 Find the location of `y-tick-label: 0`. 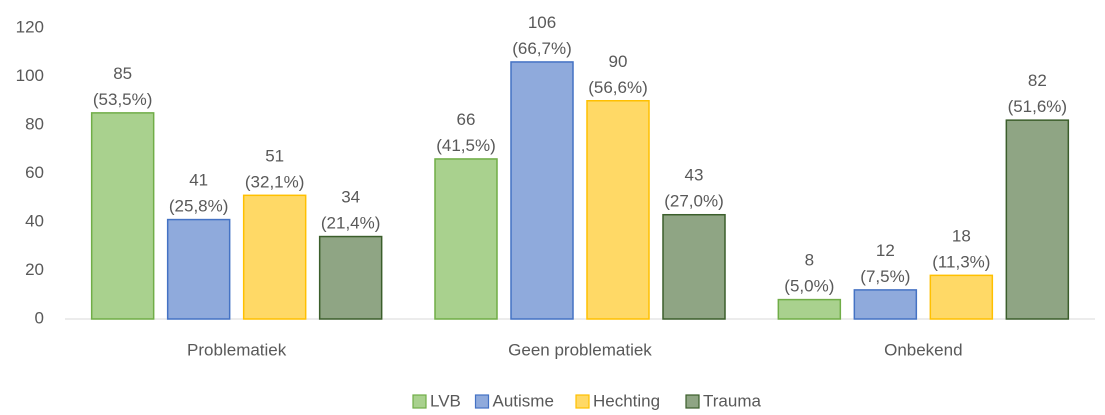

y-tick-label: 0 is located at coordinates (39, 317).